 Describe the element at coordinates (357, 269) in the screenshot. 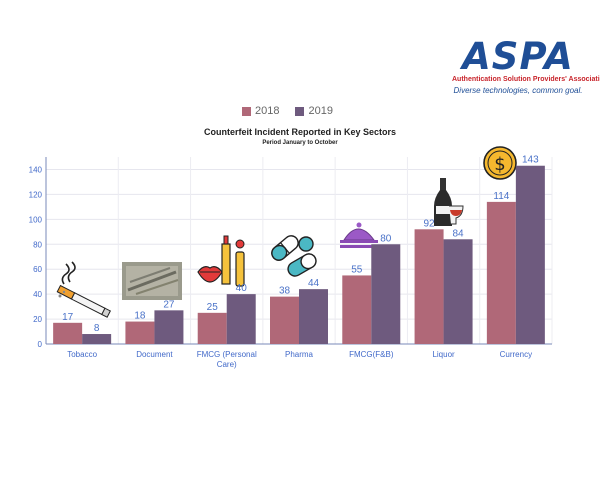

I see `data-label-2018: 55` at that location.